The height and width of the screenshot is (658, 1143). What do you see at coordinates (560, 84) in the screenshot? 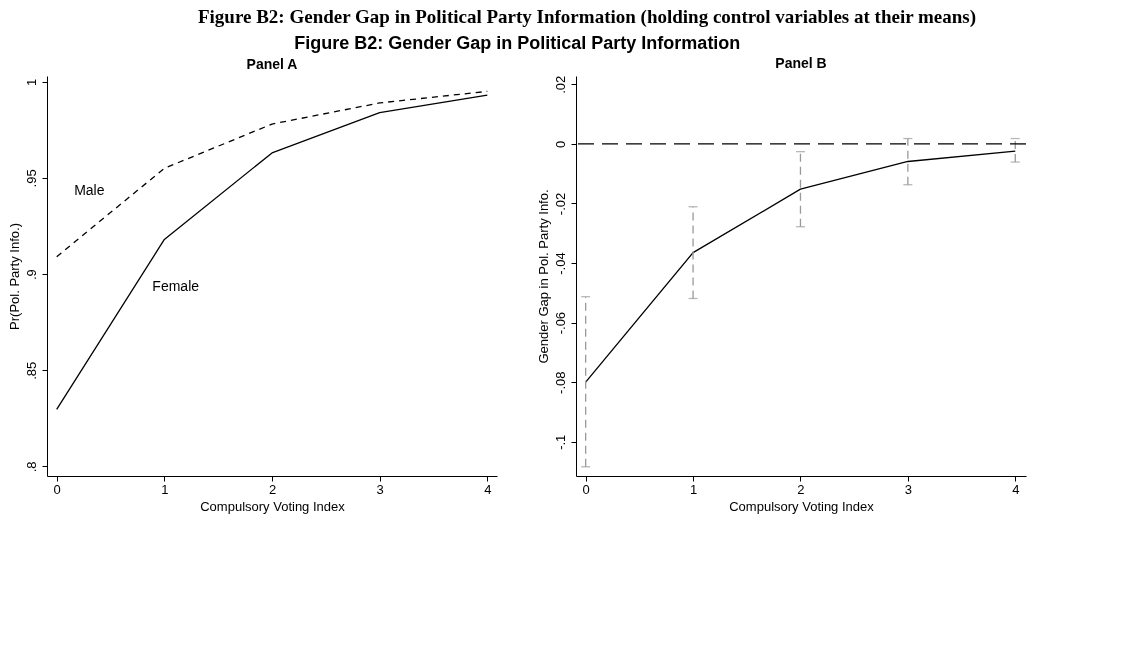
I see `y-tick-label: .02` at bounding box center [560, 84].